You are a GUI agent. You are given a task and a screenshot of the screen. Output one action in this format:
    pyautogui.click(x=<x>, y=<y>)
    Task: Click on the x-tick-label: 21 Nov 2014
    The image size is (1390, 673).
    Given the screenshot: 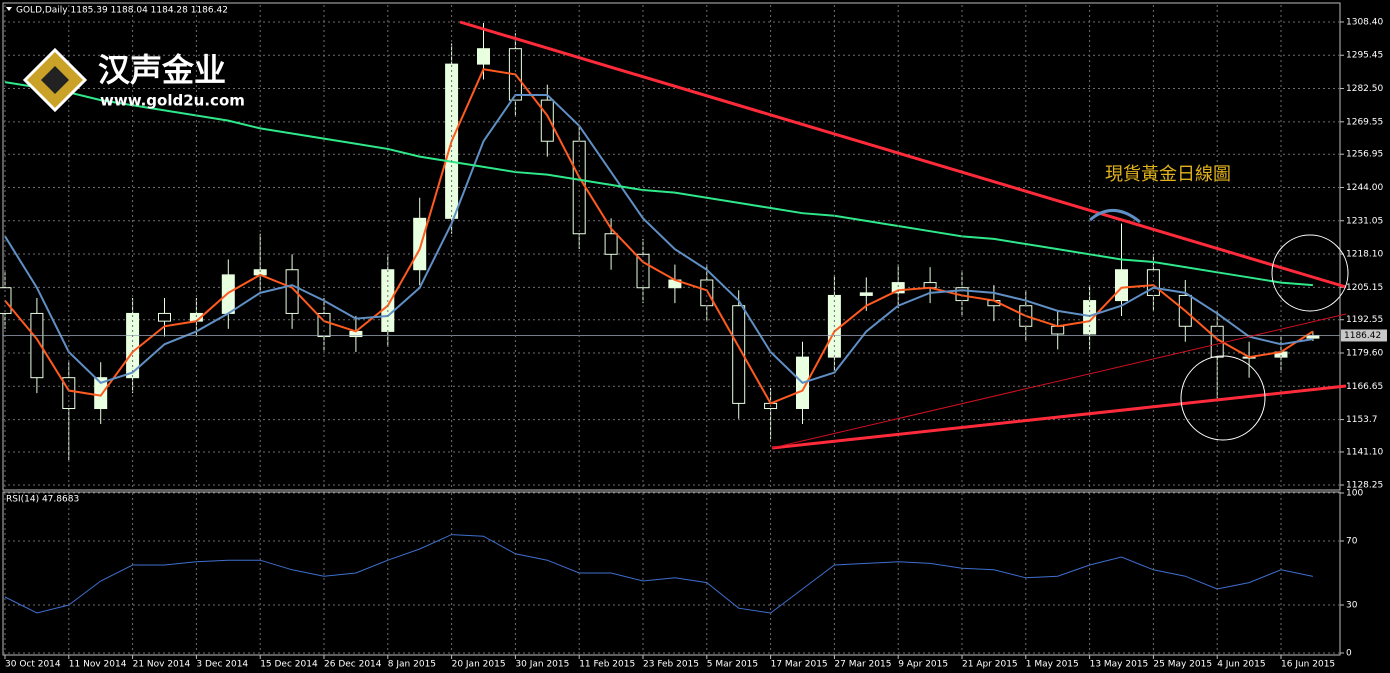 What is the action you would take?
    pyautogui.click(x=162, y=665)
    